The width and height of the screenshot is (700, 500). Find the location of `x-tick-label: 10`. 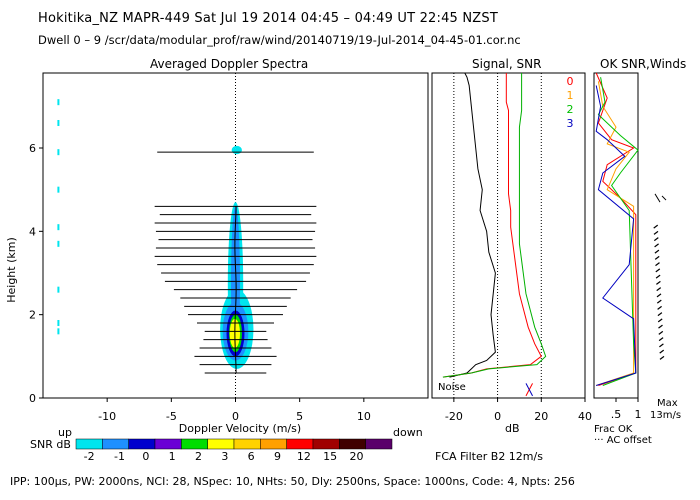

x-tick-label: 10 is located at coordinates (364, 416).